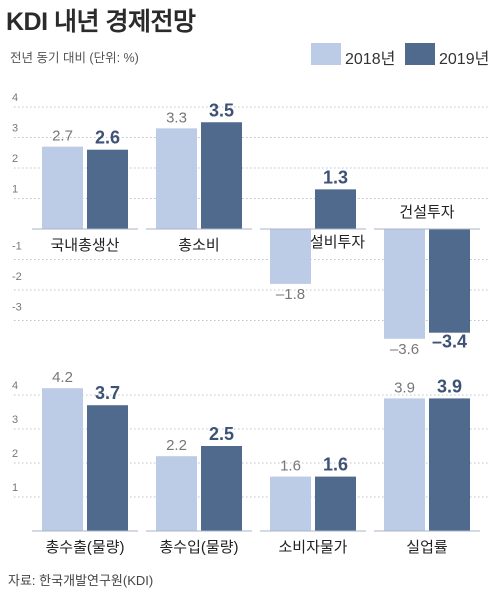 The image size is (500, 595). Describe the element at coordinates (221, 110) in the screenshot. I see `data-label-0-1-1: 3.5` at that location.